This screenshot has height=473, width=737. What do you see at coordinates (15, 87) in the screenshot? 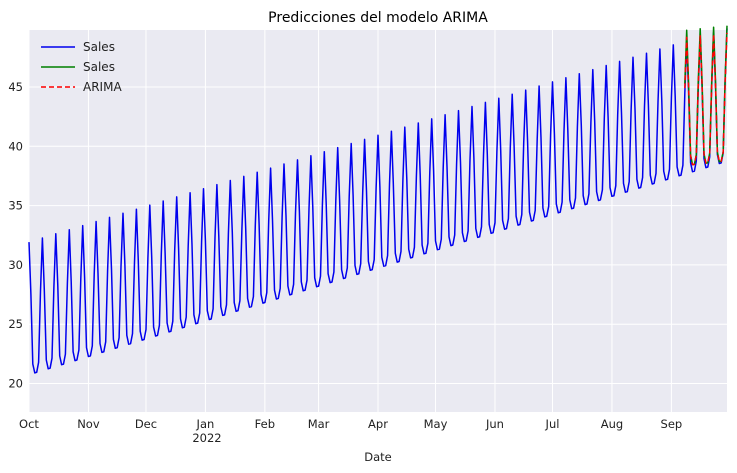
I see `y-tick-label: 45` at bounding box center [15, 87].